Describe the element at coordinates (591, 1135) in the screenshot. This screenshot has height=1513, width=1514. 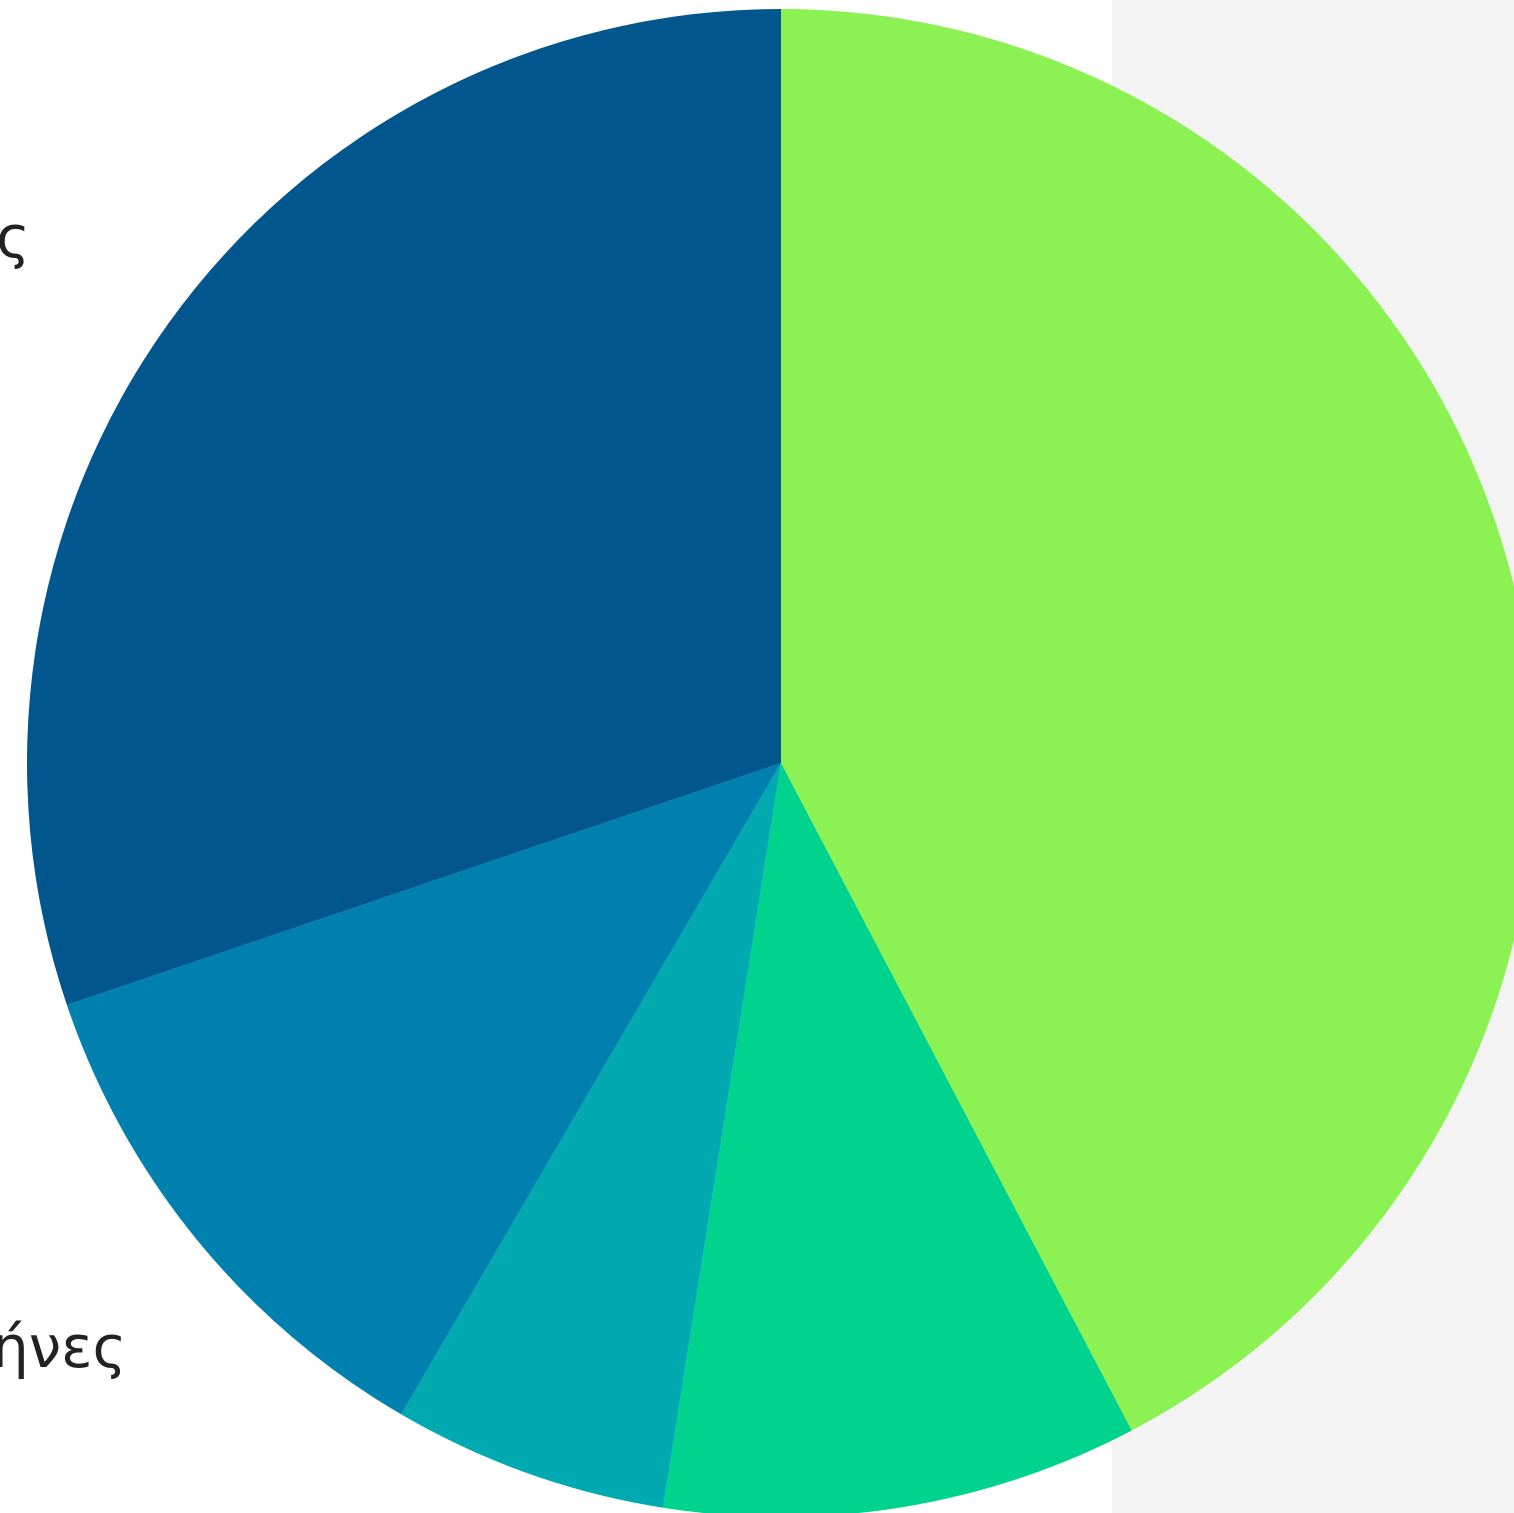
I see `slice-teal` at that location.